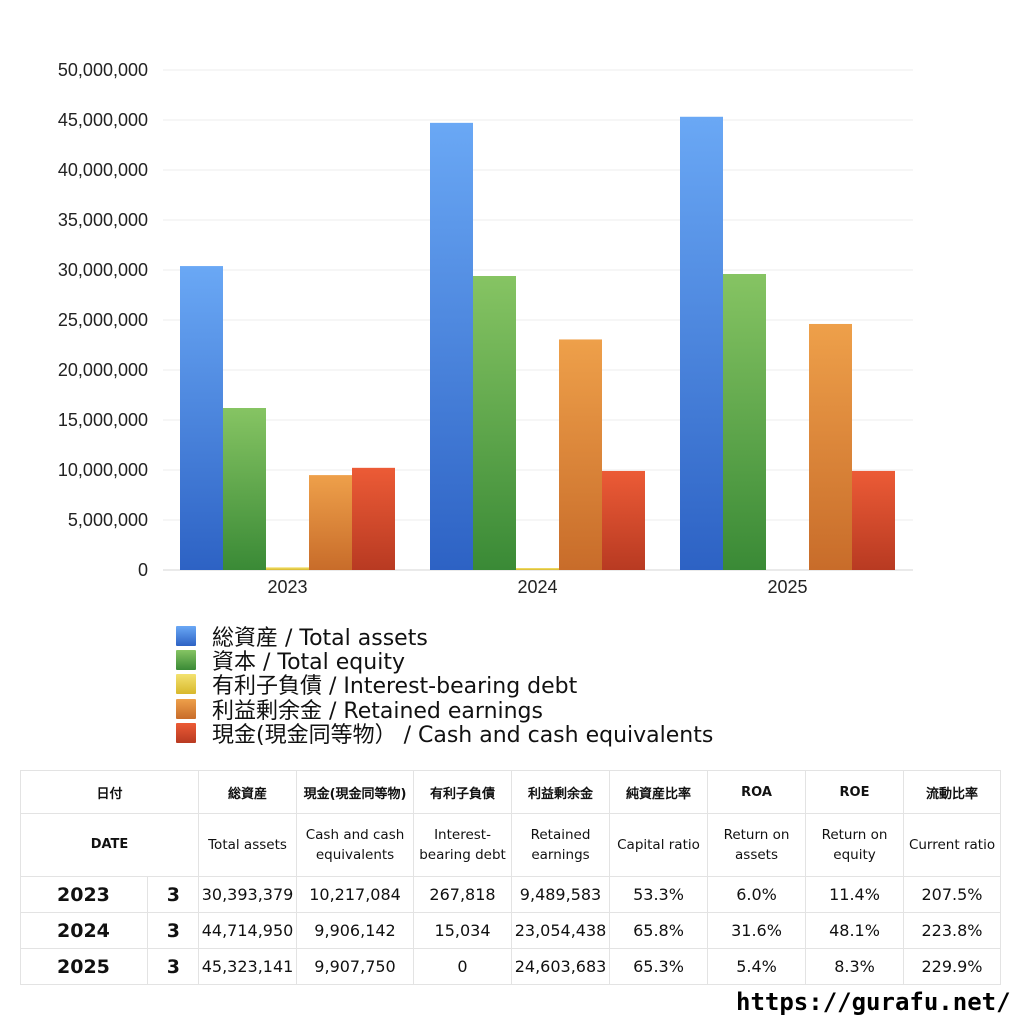 The image size is (1024, 1024). I want to click on cell-total-assets: 30,393,379, so click(248, 894).